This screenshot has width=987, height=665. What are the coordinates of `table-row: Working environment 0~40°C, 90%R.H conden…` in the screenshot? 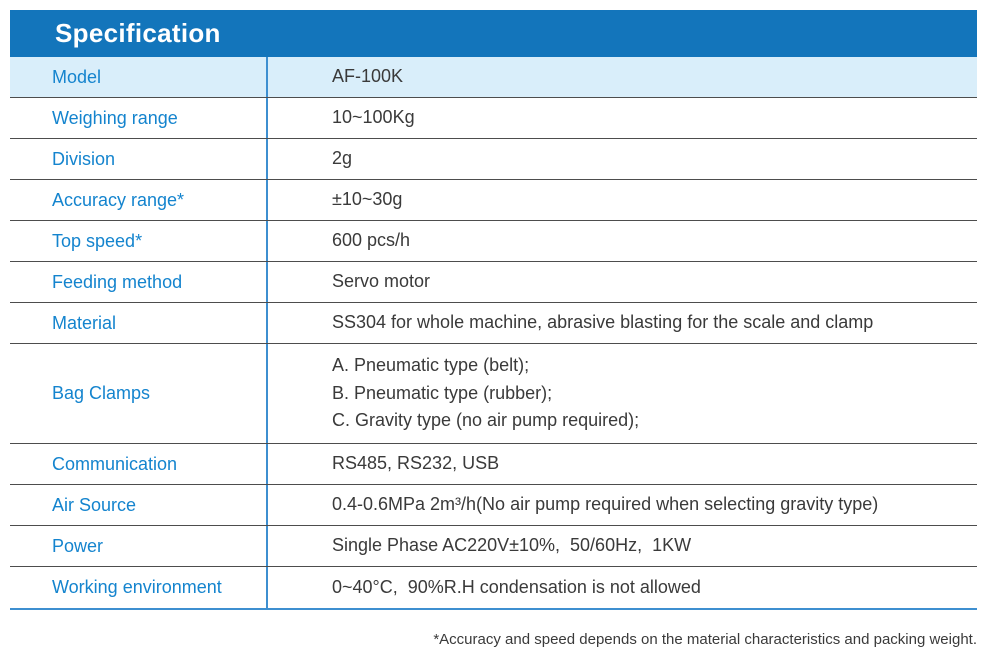 It's located at (493, 587).